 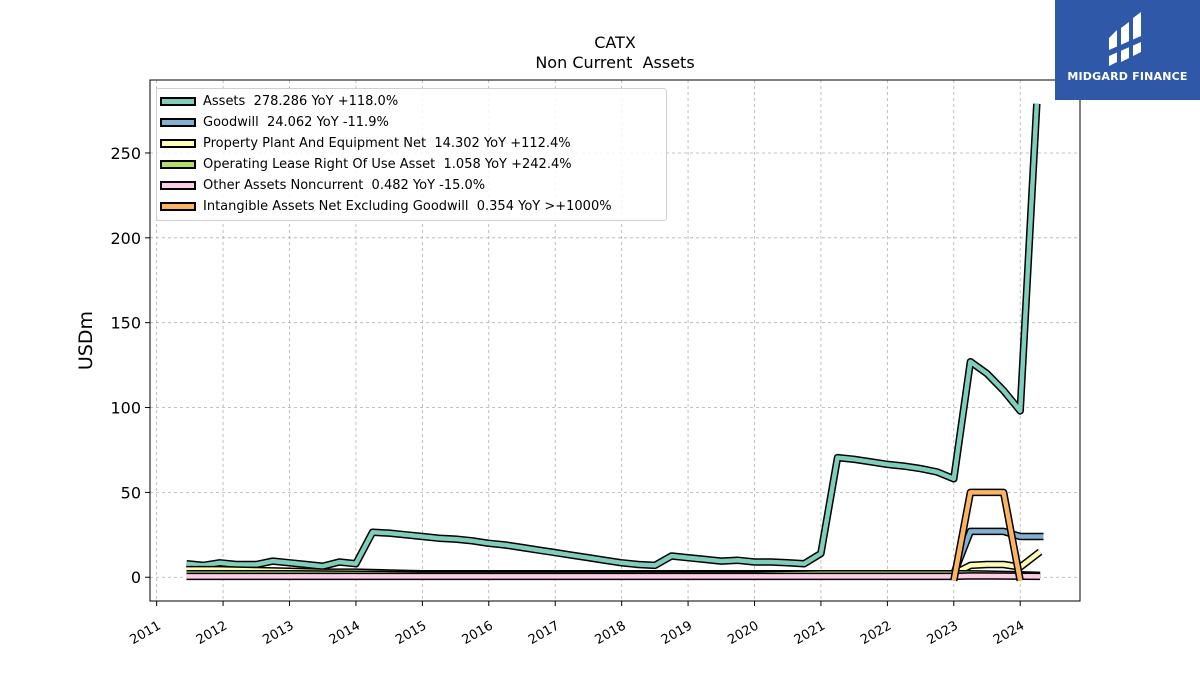 I want to click on x-tick-label: 2022, so click(x=876, y=633).